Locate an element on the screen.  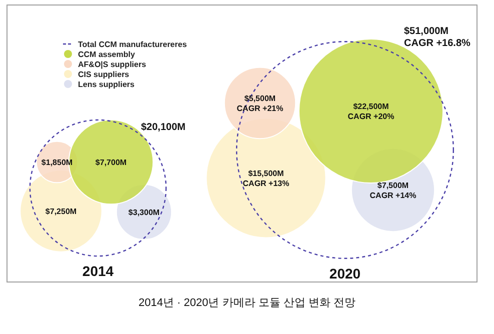
data-label: $7,500M is located at coordinates (393, 185).